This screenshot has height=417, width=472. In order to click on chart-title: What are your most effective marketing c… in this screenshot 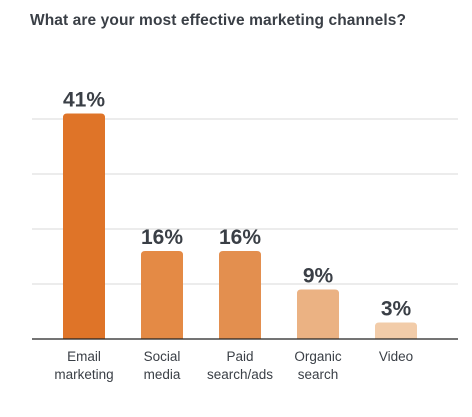, I will do `click(218, 20)`.